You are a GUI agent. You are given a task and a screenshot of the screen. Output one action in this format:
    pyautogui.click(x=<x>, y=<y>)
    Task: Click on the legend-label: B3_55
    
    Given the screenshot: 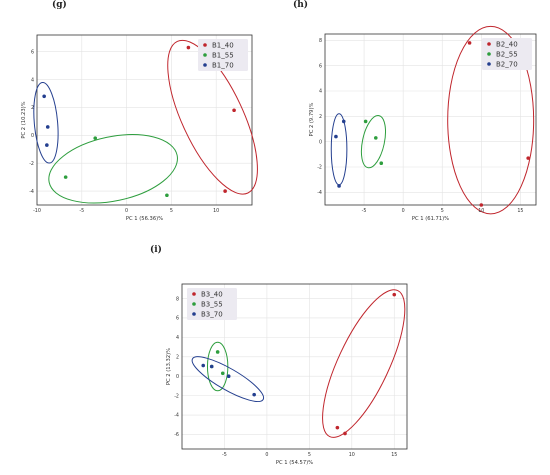 What is the action you would take?
    pyautogui.click(x=212, y=304)
    